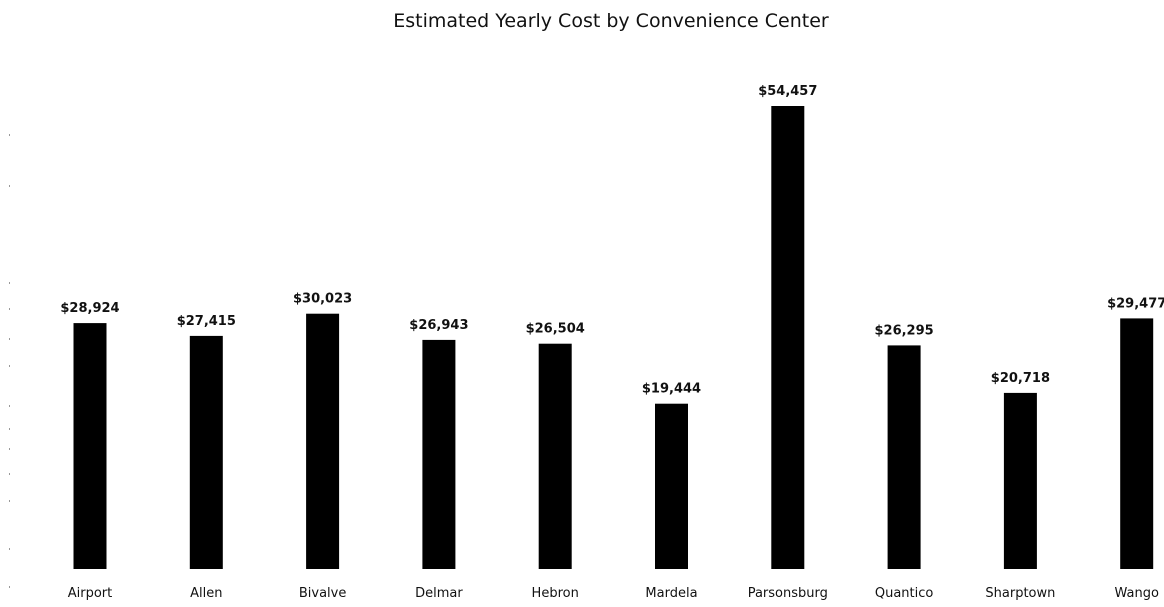  What do you see at coordinates (9, 361) in the screenshot?
I see `left-edge-marks` at bounding box center [9, 361].